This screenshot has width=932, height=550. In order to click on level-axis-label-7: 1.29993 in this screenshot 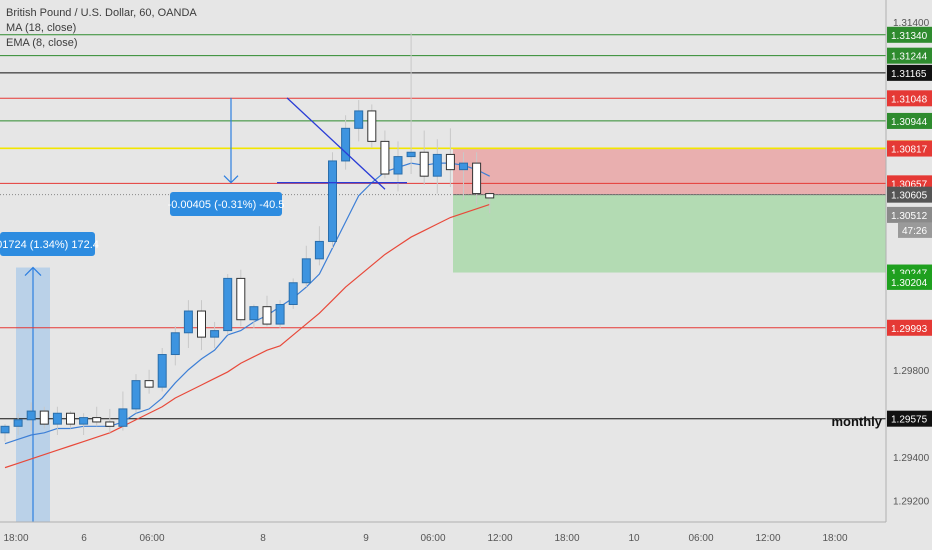, I will do `click(909, 329)`.